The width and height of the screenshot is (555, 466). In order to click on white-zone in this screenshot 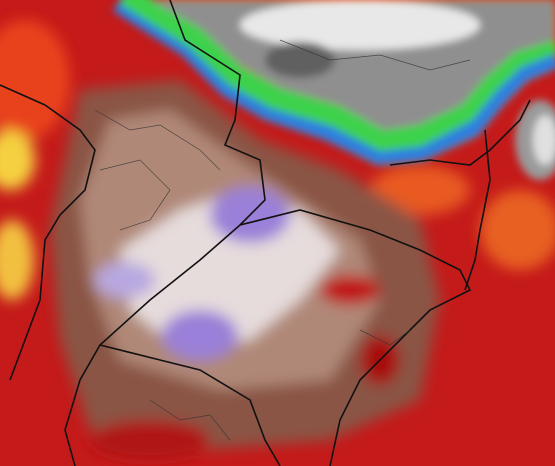, I will do `click(230, 270)`.